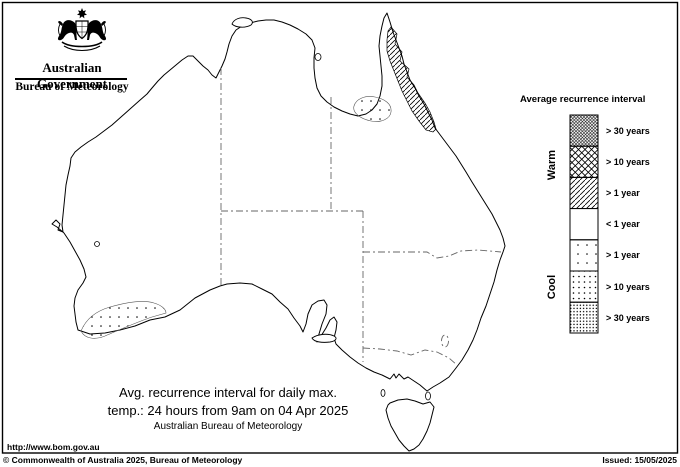 The image size is (680, 467). What do you see at coordinates (623, 193) in the screenshot?
I see `legend-item-warm-1y: > 1 year` at bounding box center [623, 193].